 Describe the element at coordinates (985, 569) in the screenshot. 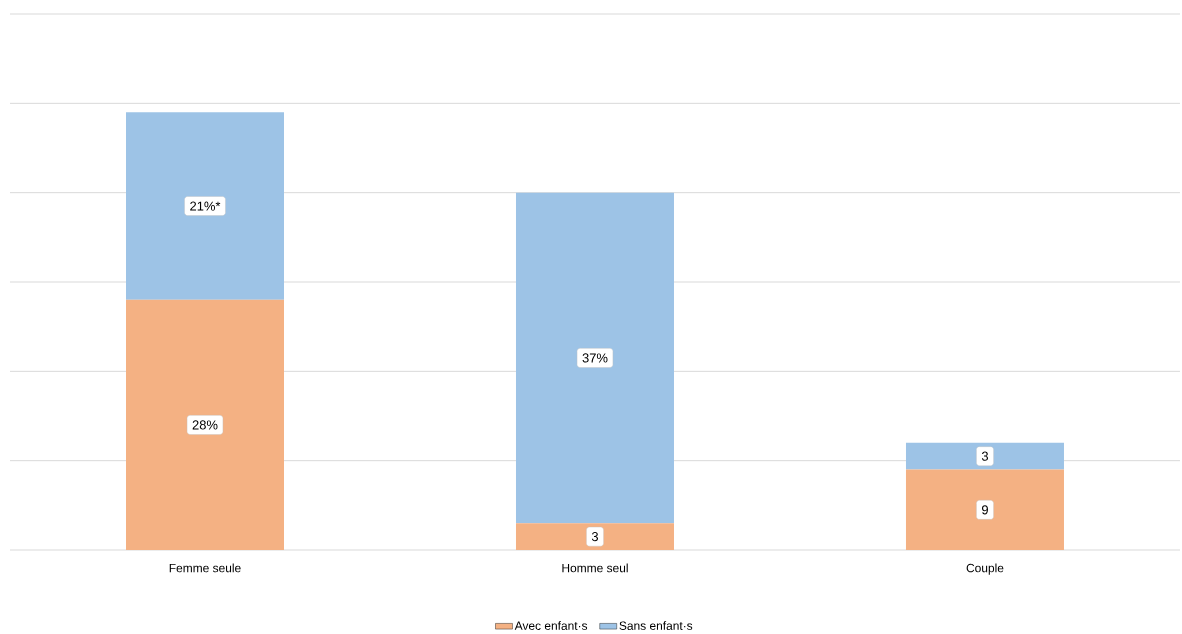

I see `x-tick-label: Couple` at that location.